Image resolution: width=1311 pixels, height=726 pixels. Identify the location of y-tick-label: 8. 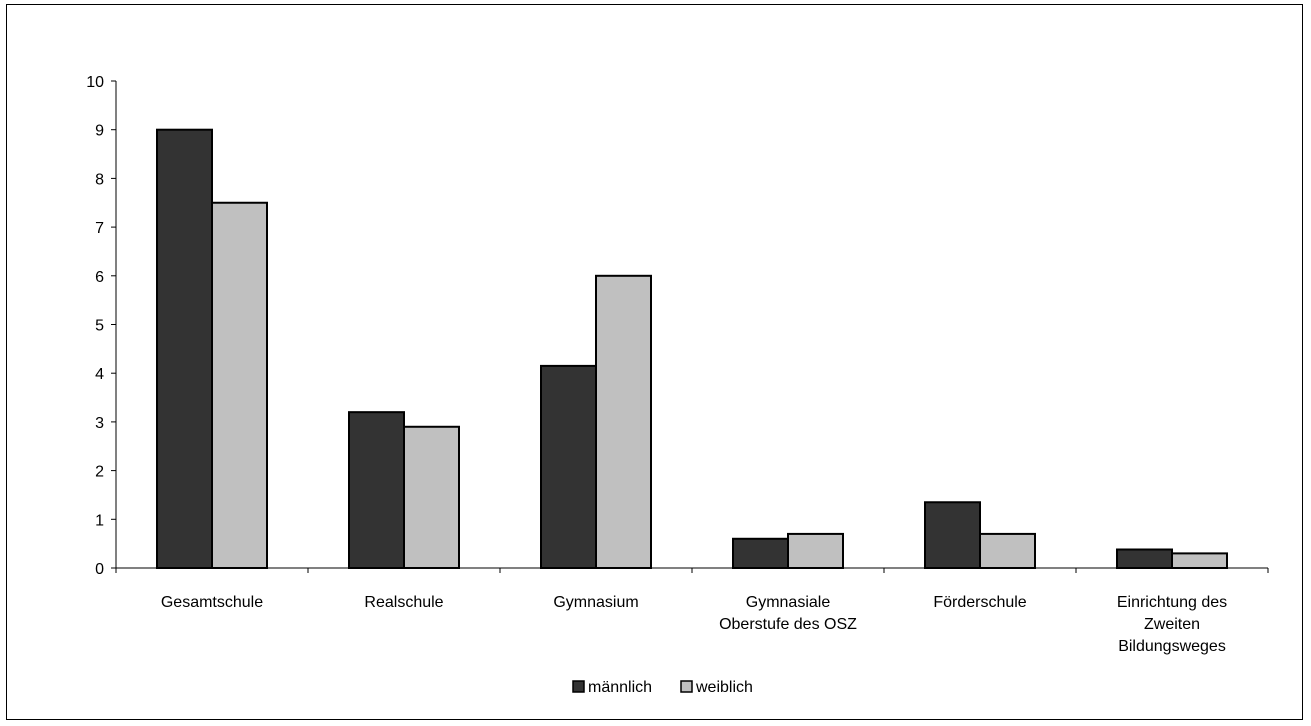
(99, 179).